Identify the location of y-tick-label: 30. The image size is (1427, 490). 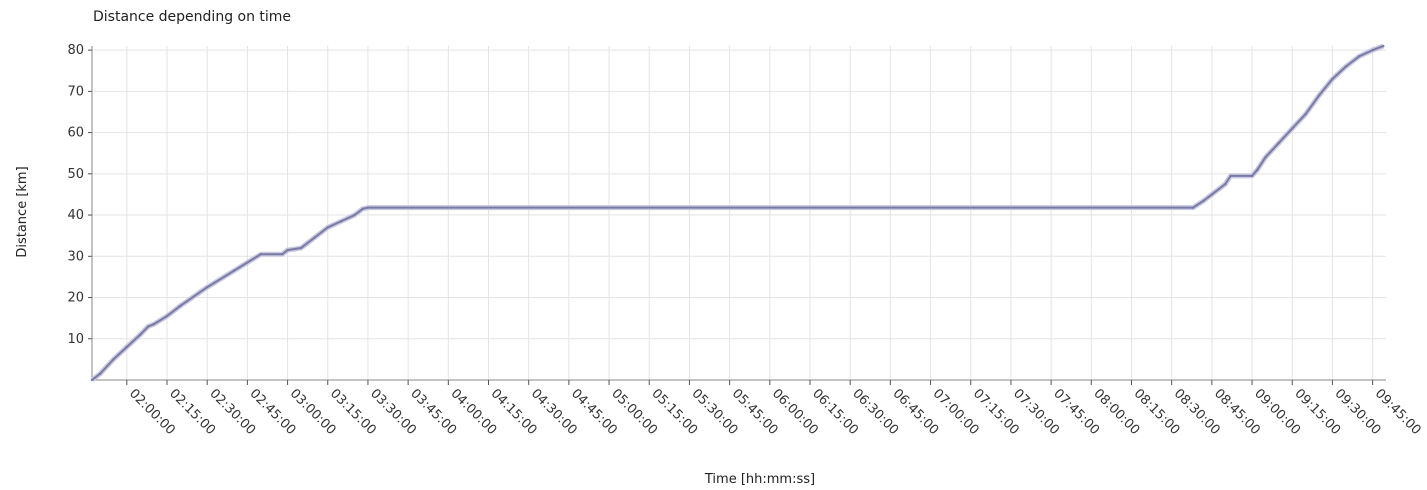
(75, 256).